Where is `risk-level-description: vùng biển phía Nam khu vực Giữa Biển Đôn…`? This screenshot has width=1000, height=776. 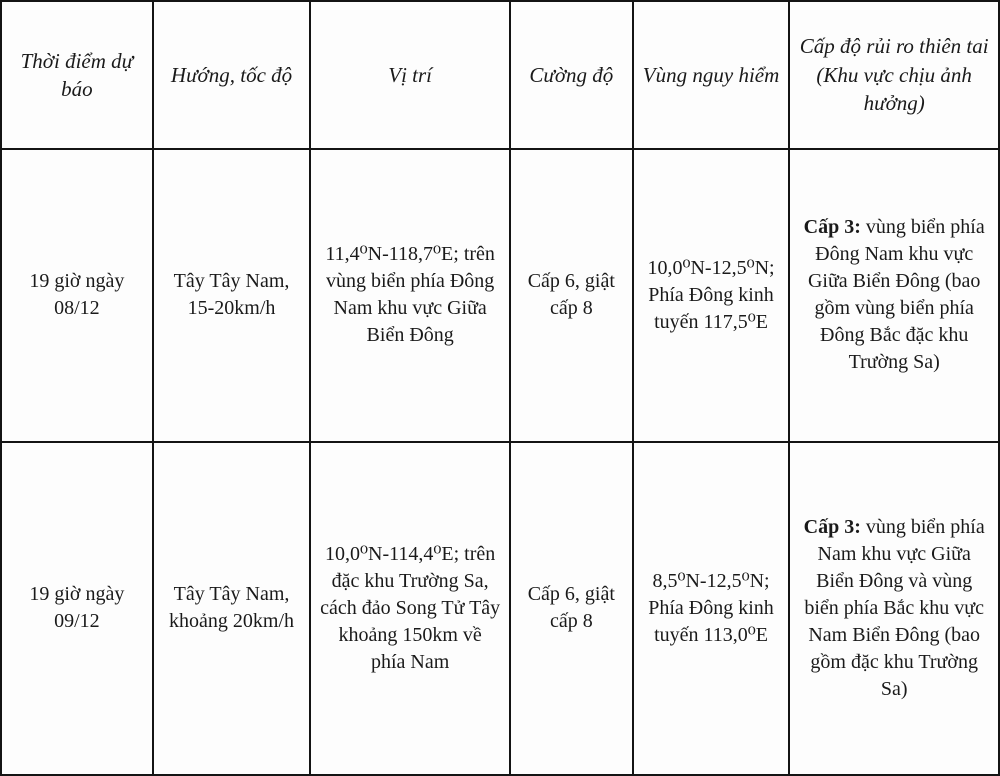
risk-level-description: vùng biển phía Nam khu vực Giữa Biển Đôn… is located at coordinates (894, 607).